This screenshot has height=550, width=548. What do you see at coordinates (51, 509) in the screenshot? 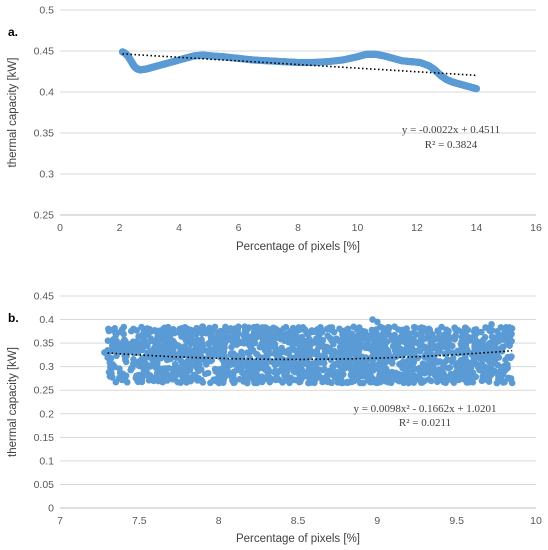
I see `y-tick-label: 0` at bounding box center [51, 509].